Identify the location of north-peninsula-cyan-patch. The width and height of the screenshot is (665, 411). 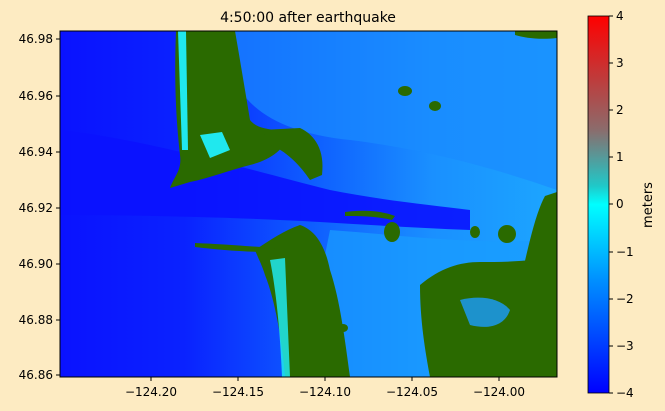
(215, 145).